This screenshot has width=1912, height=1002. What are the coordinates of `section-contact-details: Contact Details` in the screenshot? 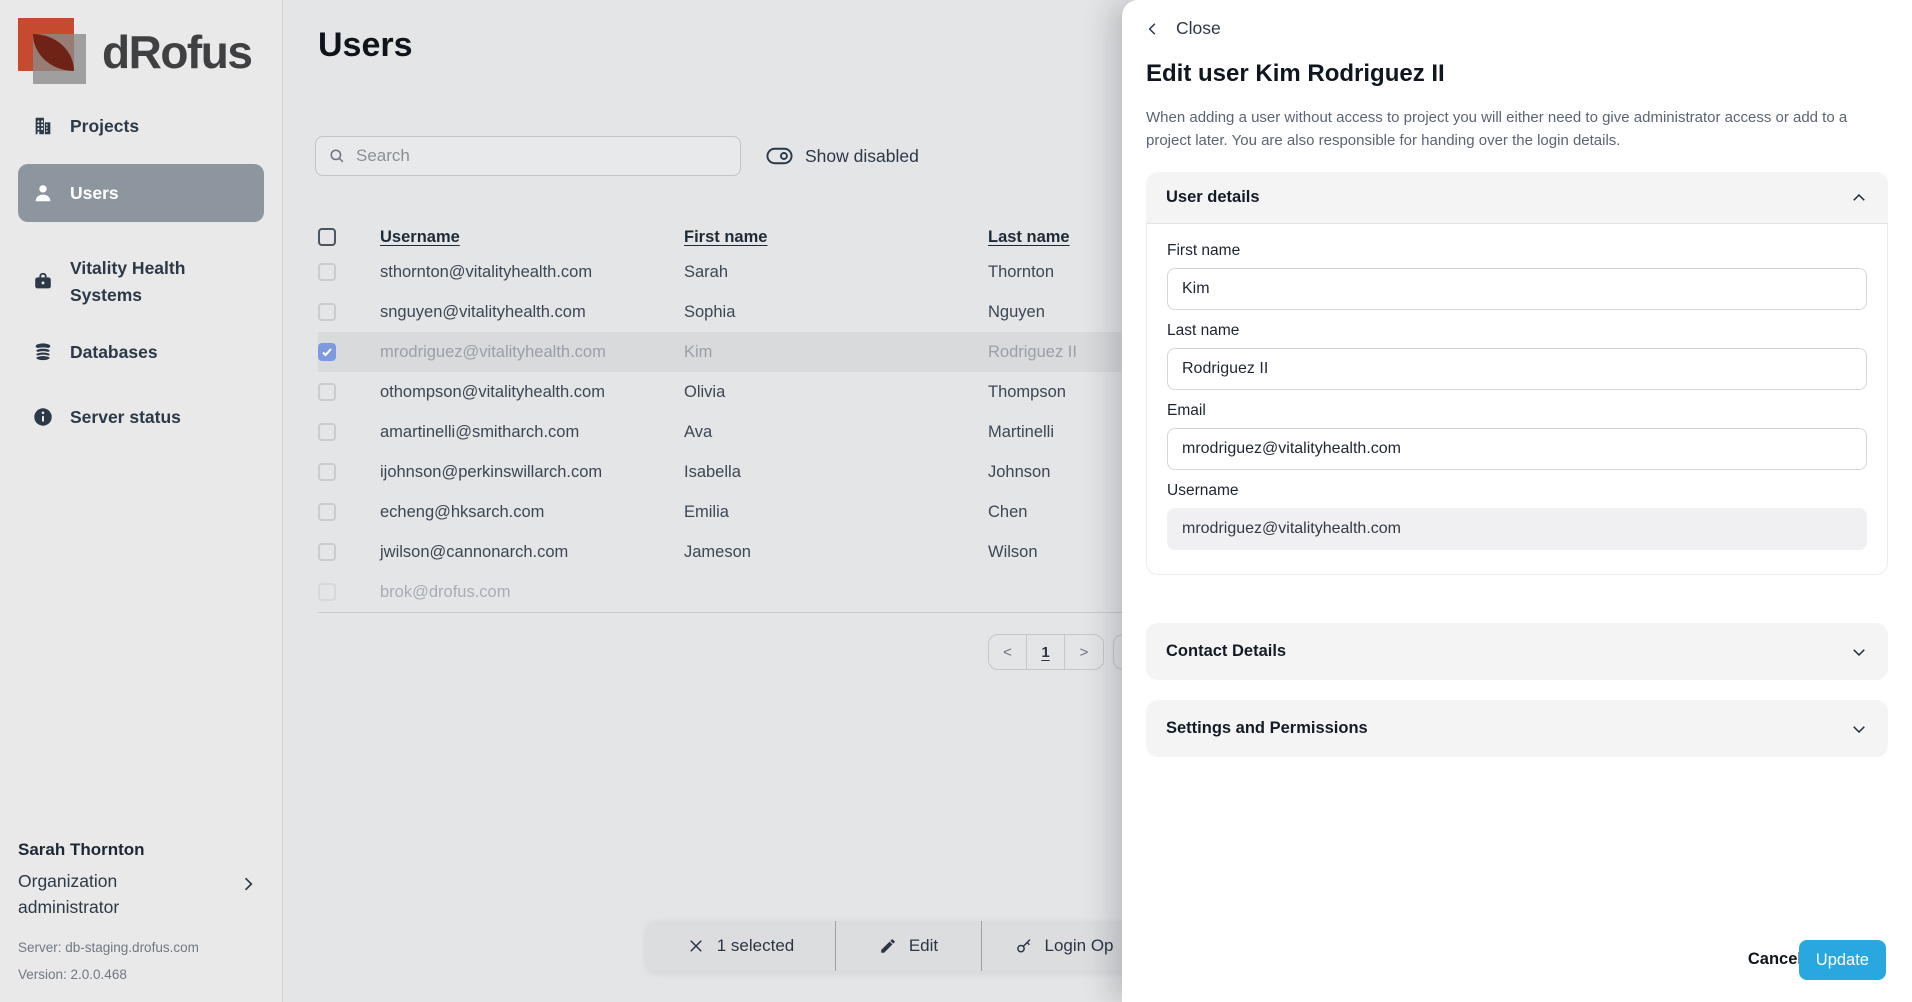 It's located at (1517, 651).